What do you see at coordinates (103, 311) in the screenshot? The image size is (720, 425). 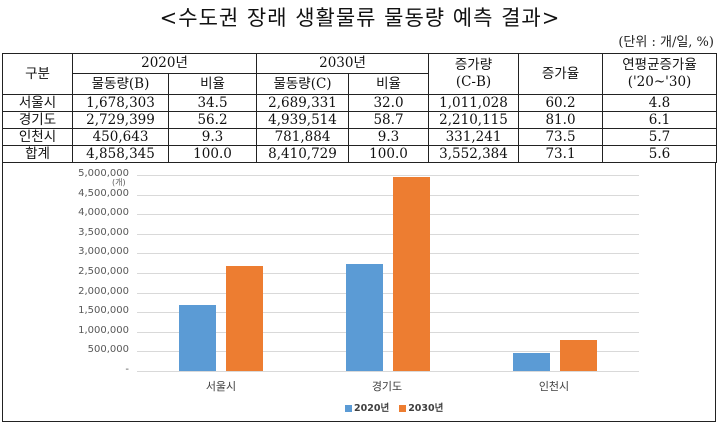 I see `y-tick-label: 1,500,000` at bounding box center [103, 311].